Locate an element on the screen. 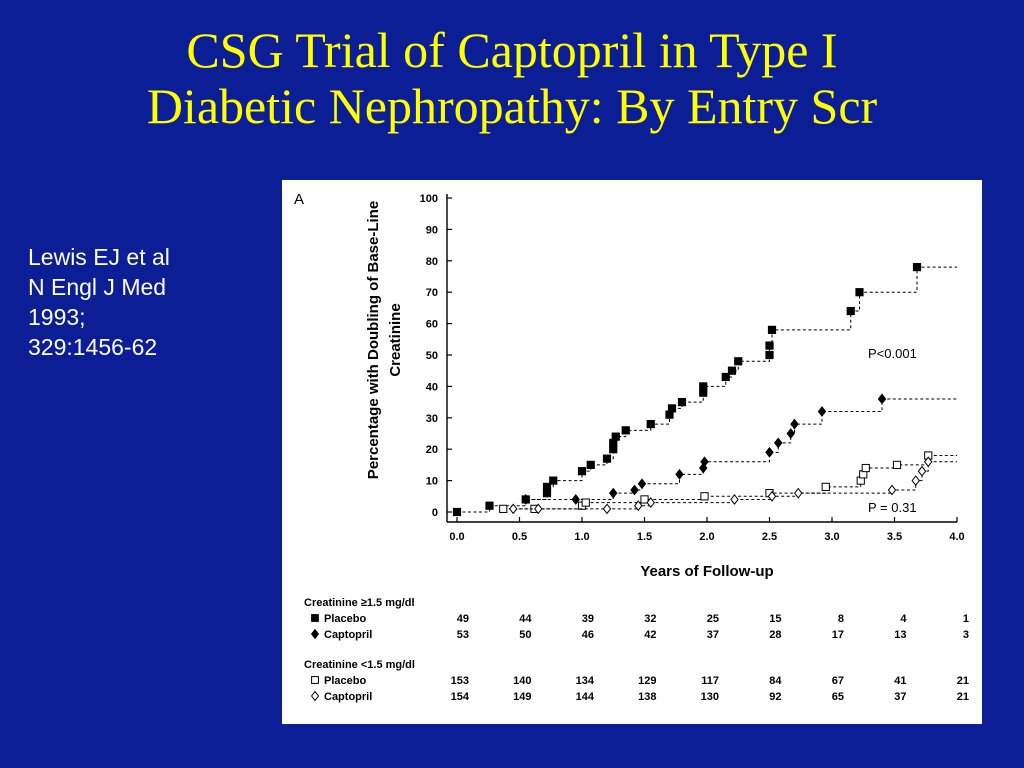  x-tick-label: 2.5 is located at coordinates (769, 537).